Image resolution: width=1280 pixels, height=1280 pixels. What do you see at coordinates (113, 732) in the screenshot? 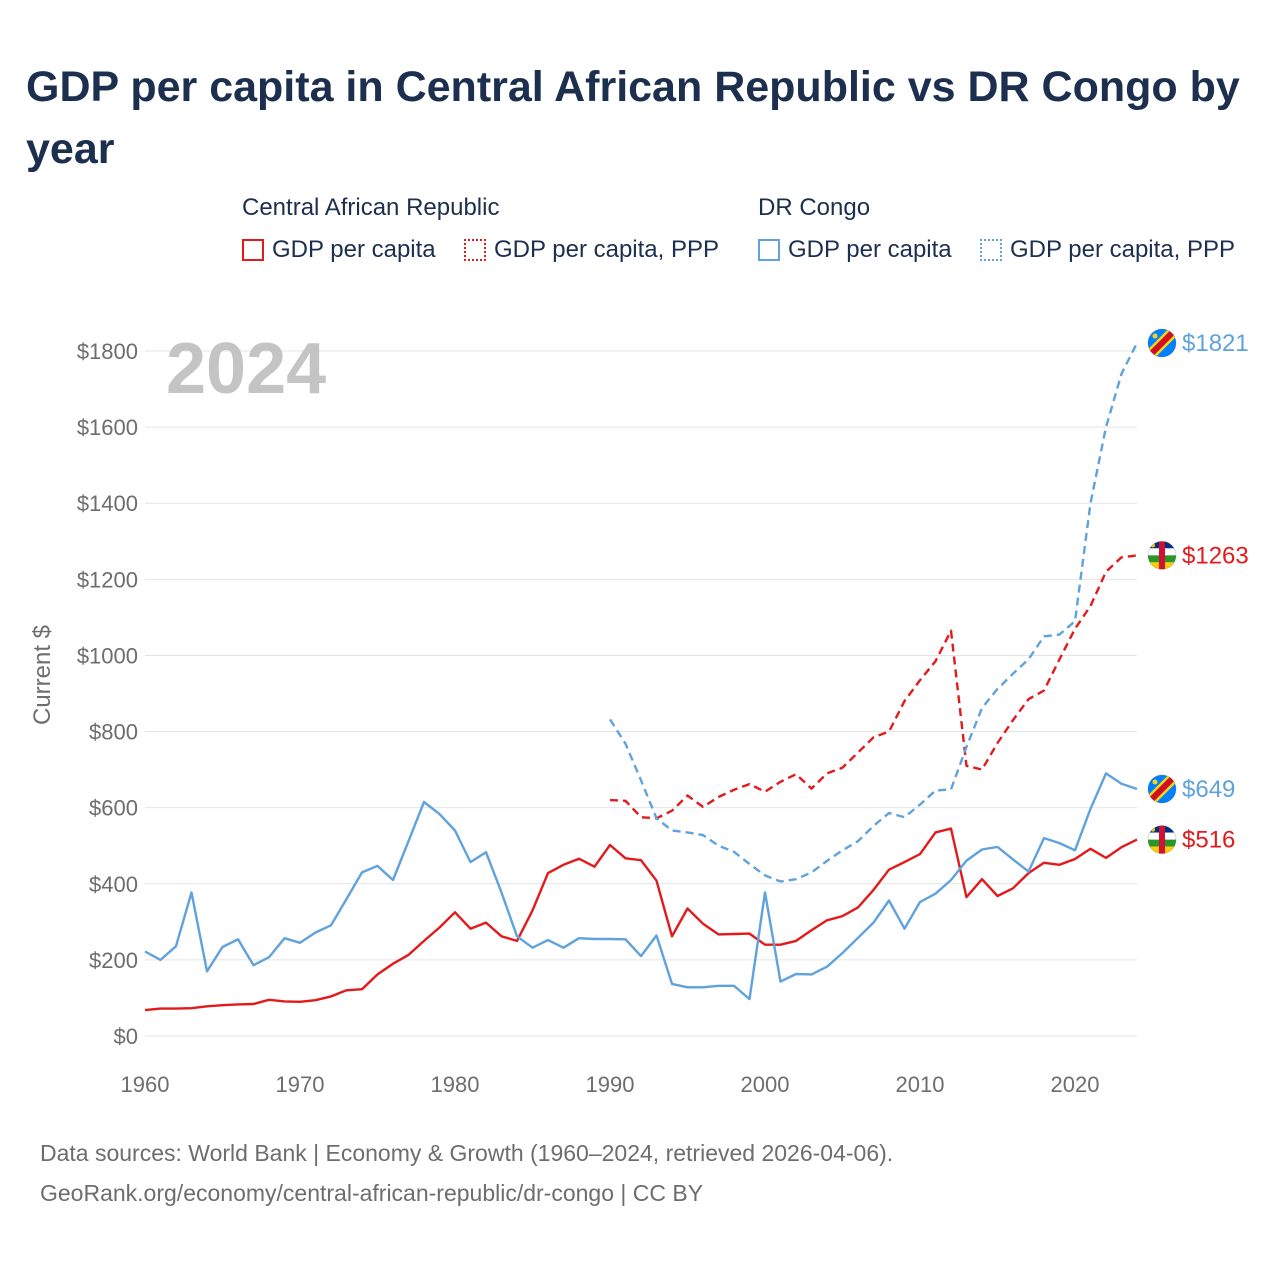
I see `y-tick-label: $800` at bounding box center [113, 732].